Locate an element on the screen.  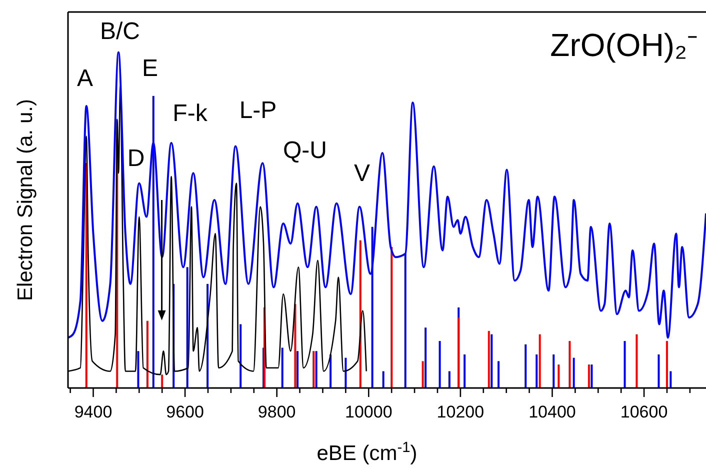
annotation: F-k is located at coordinates (190, 114).